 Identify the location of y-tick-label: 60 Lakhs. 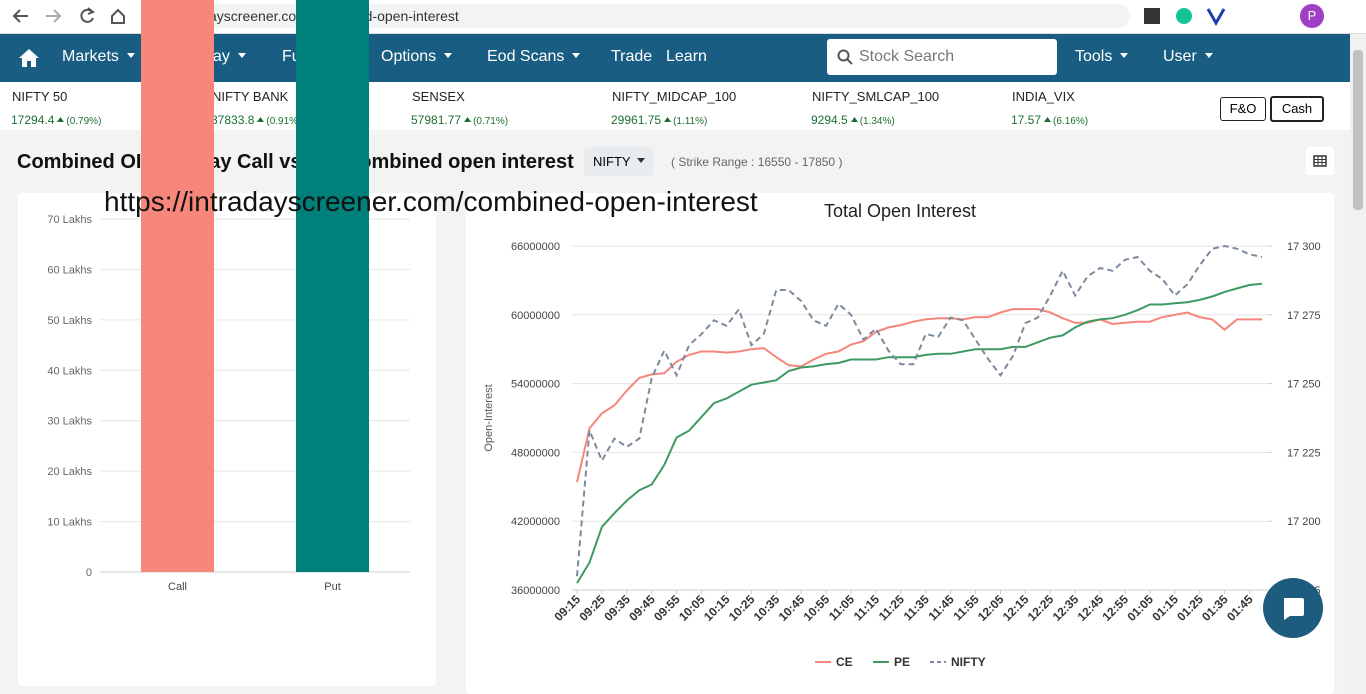
(69, 270).